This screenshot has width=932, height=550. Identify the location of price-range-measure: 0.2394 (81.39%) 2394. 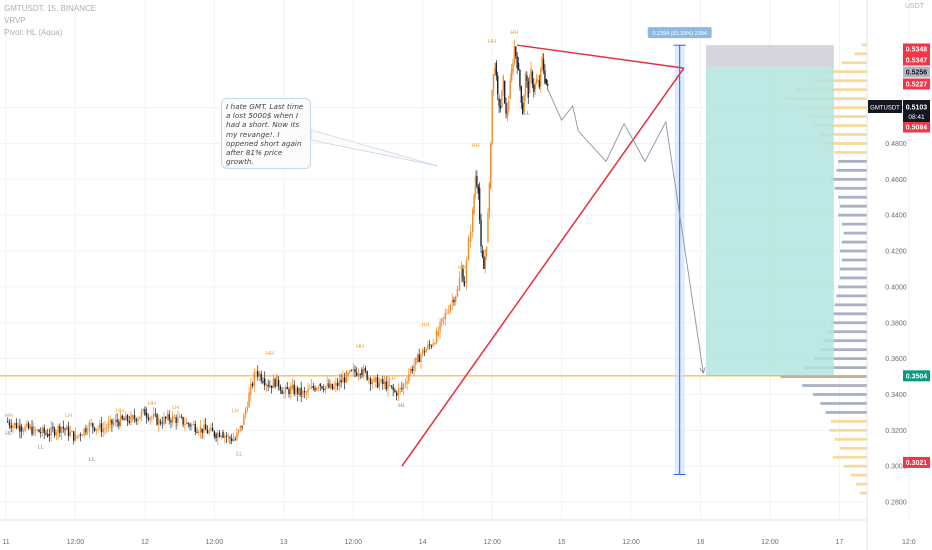
(679, 251).